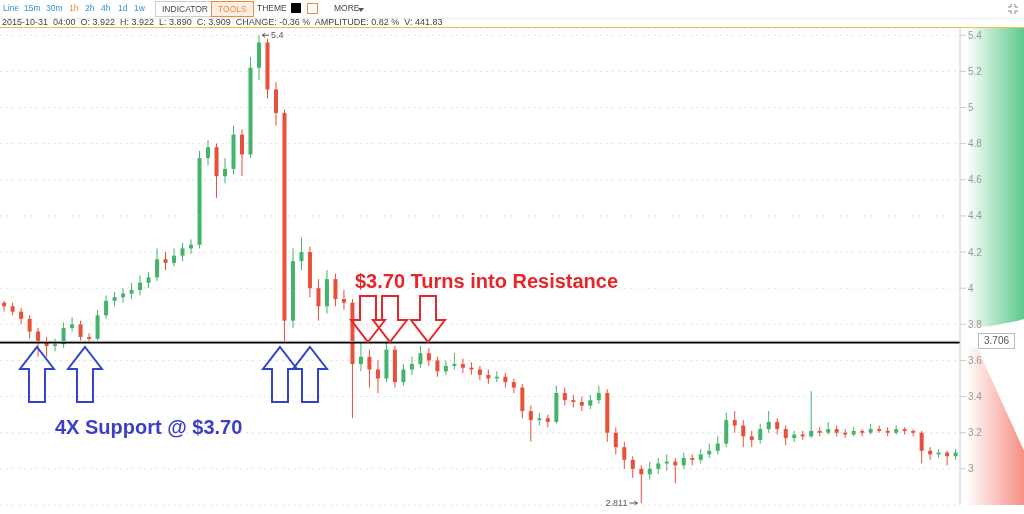 This screenshot has width=1024, height=514. What do you see at coordinates (971, 469) in the screenshot?
I see `y-tick-label: 3` at bounding box center [971, 469].